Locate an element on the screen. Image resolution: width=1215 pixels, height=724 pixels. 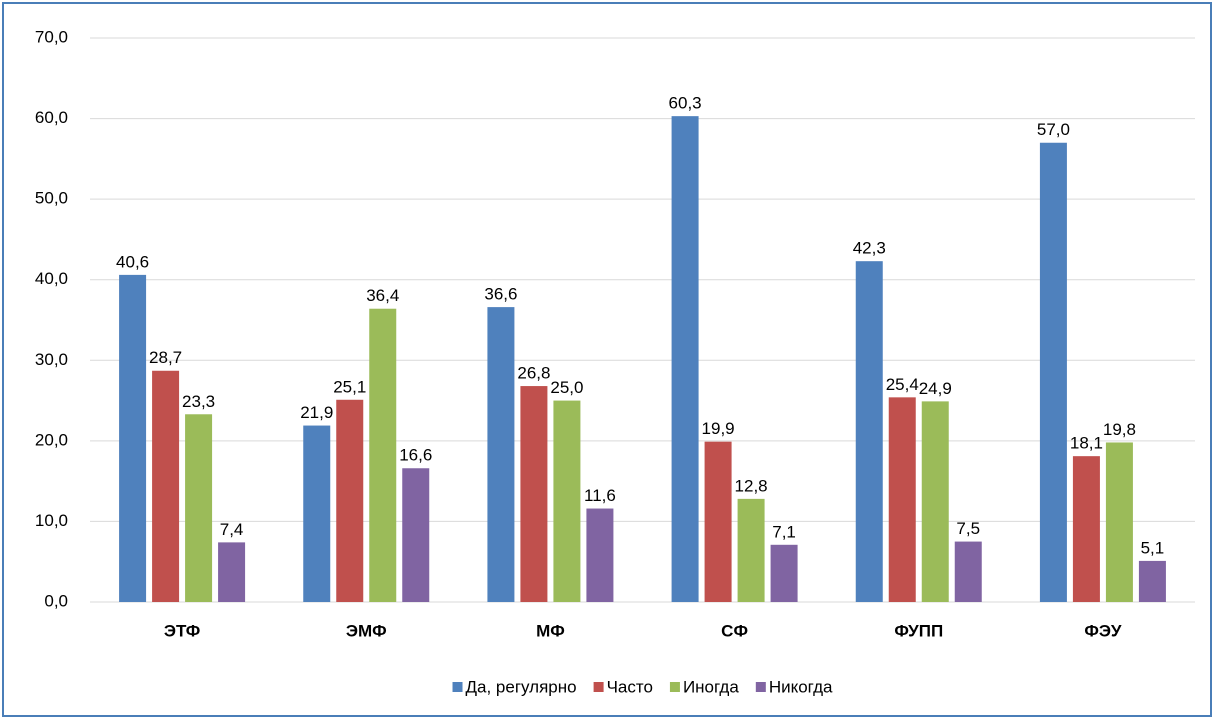
value-label: 7,1 is located at coordinates (784, 531).